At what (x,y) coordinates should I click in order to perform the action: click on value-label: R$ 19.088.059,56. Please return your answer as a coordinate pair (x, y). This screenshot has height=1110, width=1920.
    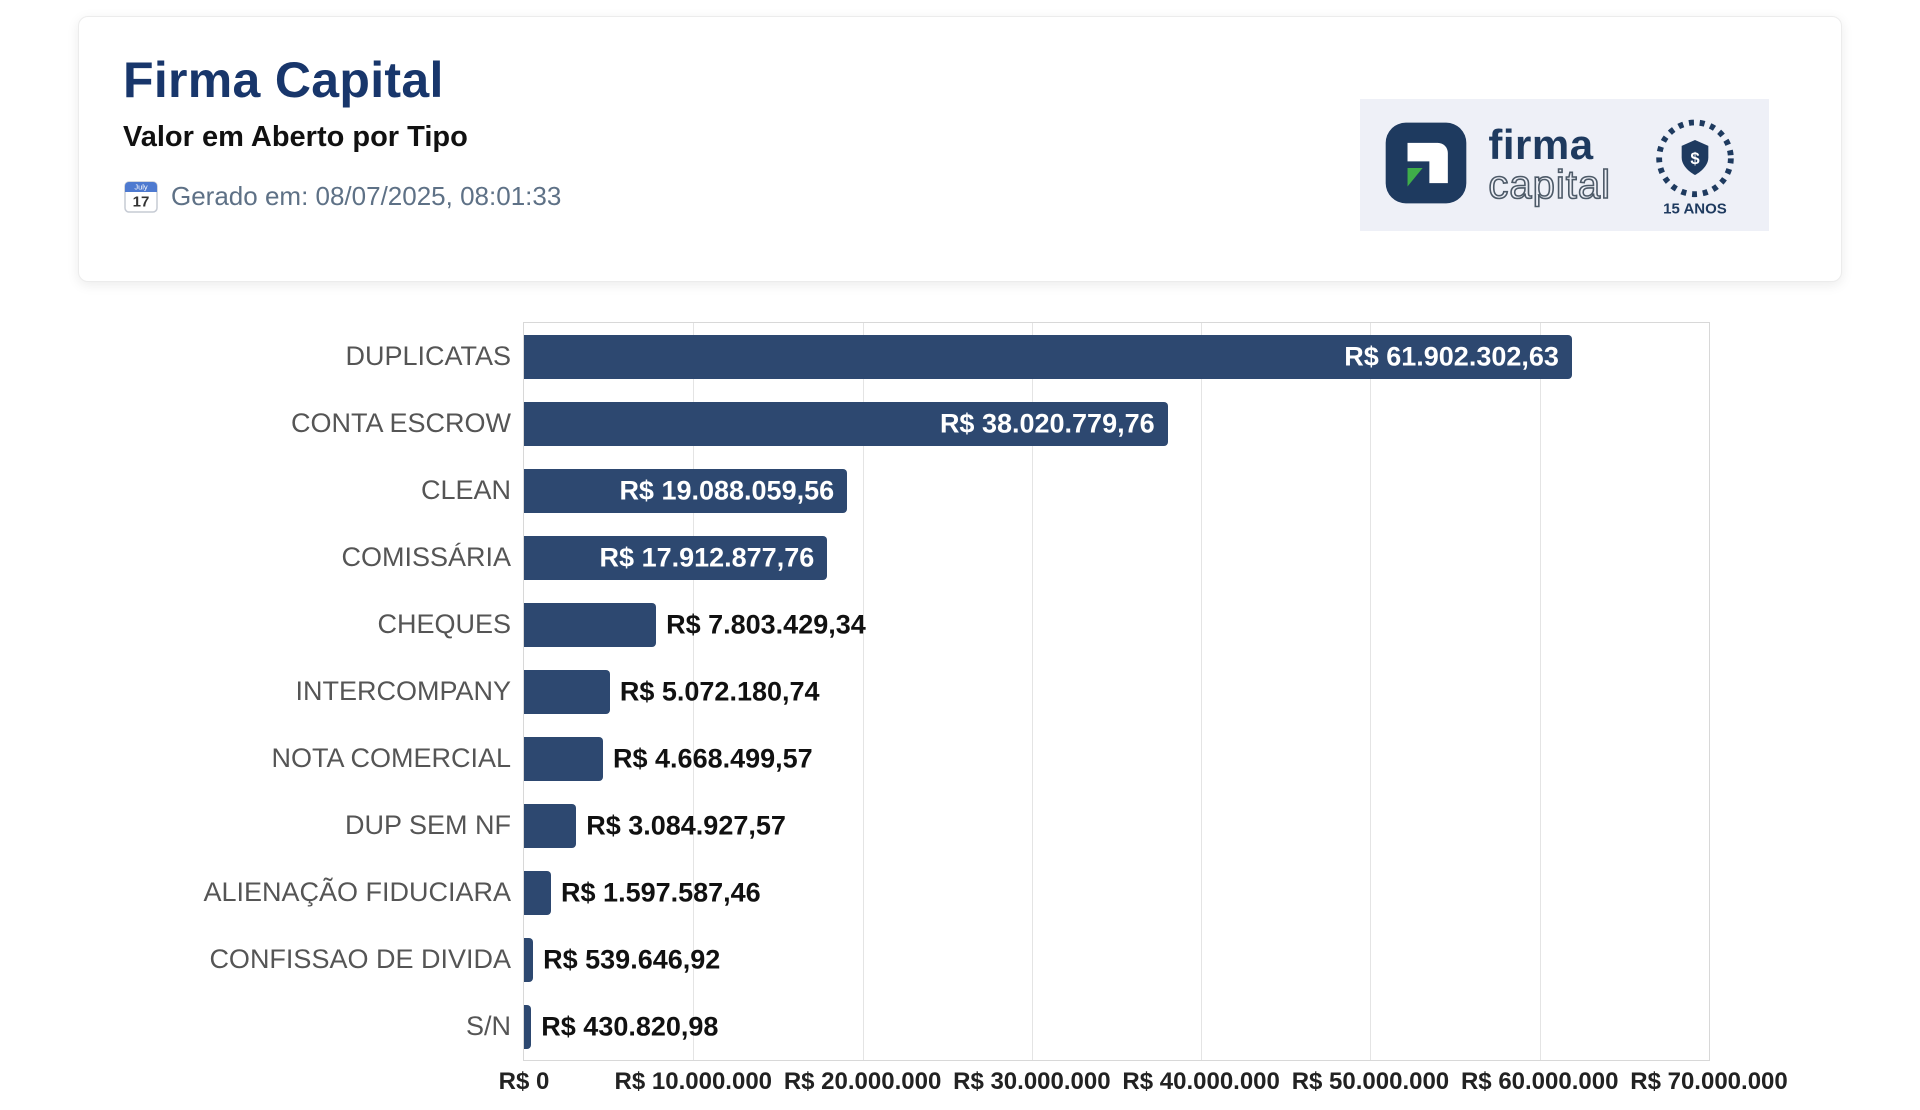
    Looking at the image, I should click on (727, 490).